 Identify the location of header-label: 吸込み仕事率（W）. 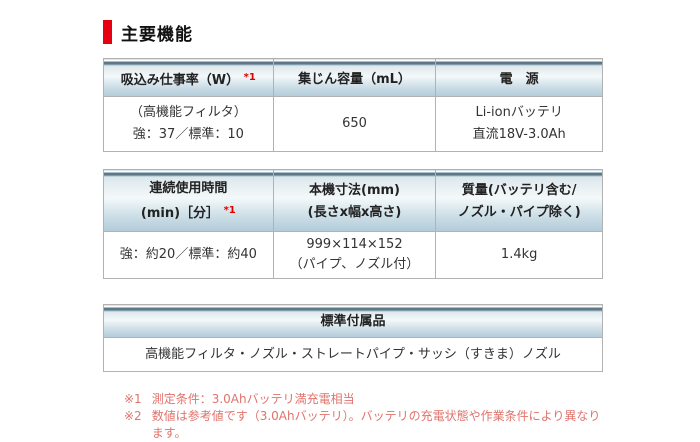
(180, 80).